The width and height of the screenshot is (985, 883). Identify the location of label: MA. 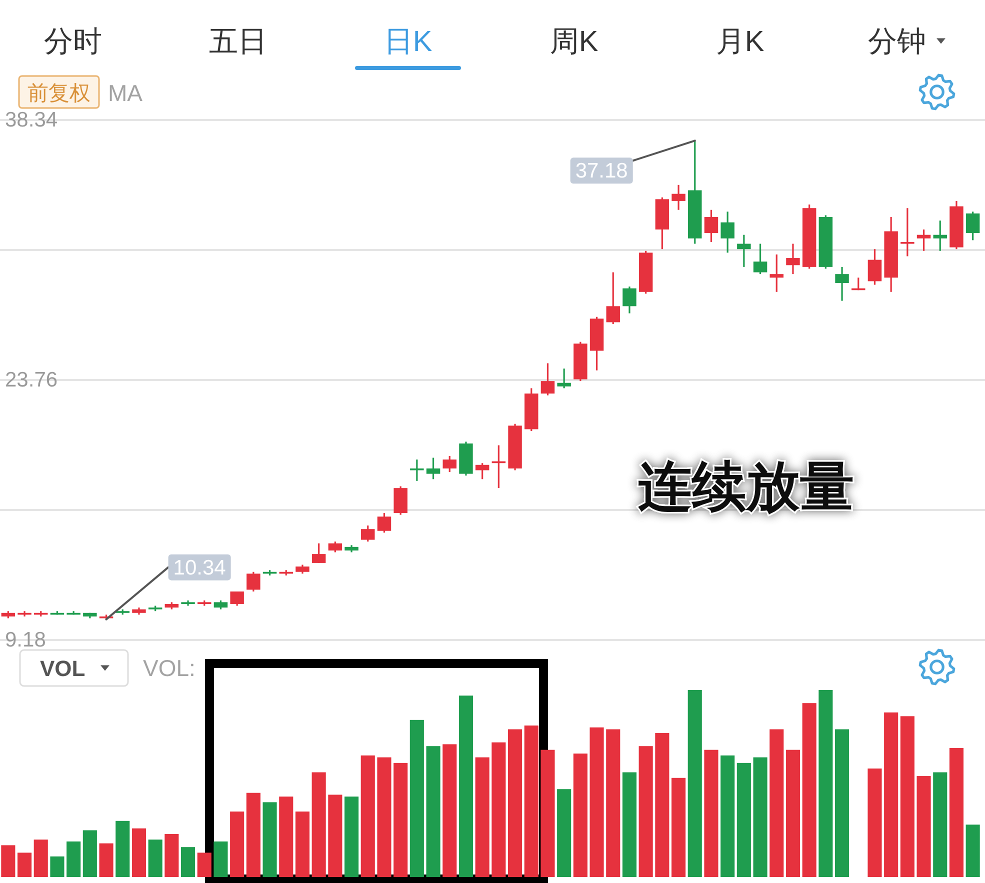
(125, 93).